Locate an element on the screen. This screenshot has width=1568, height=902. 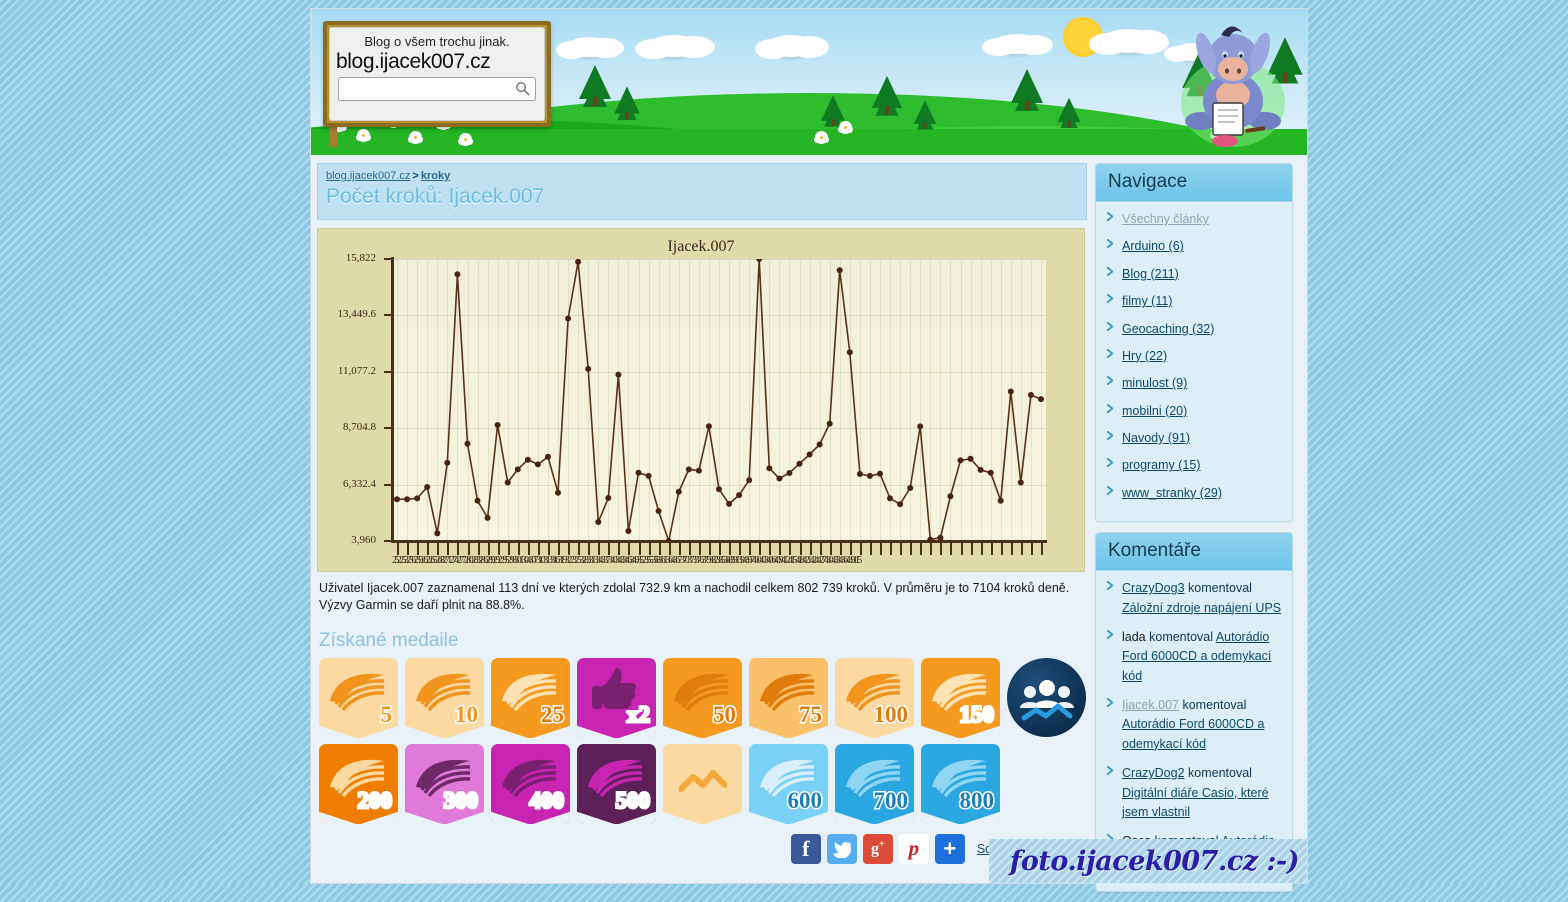
breadcrumb-current-link: kroky is located at coordinates (435, 176).